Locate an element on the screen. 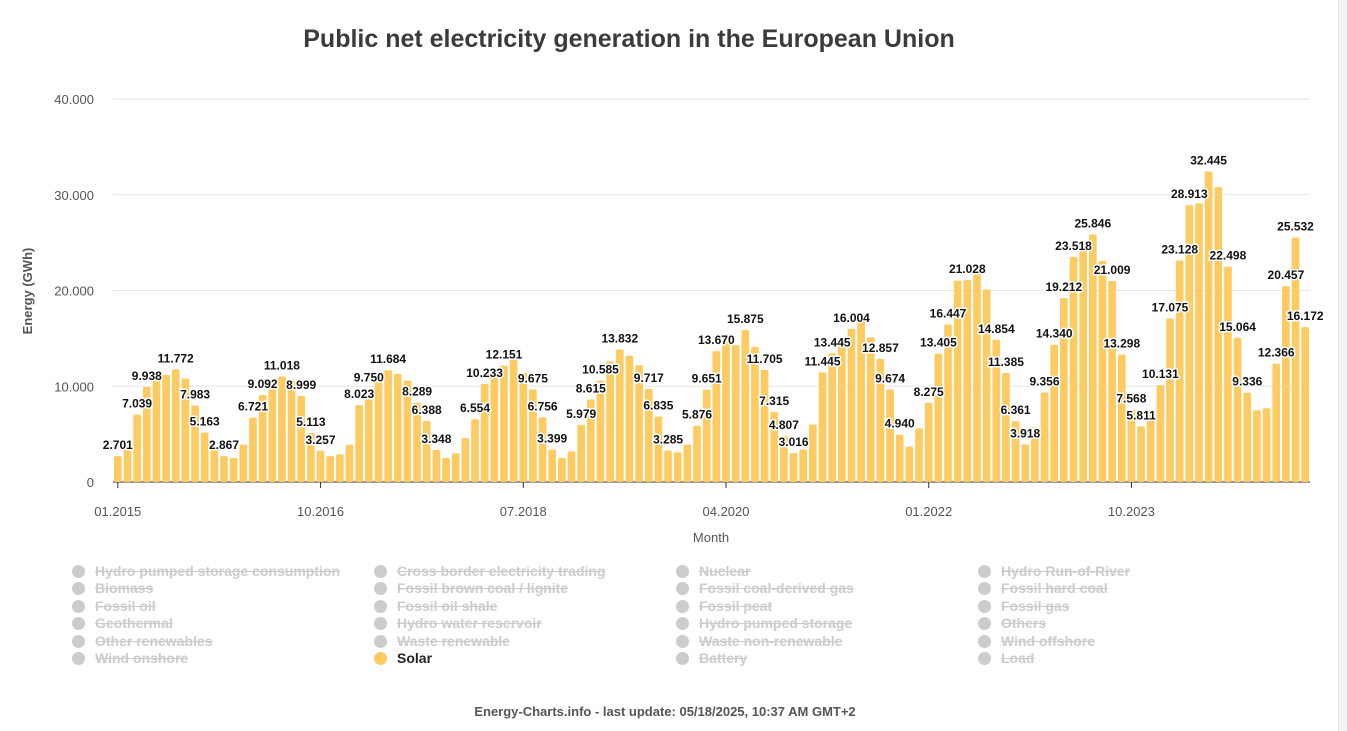  legend-item-wind-offshore: Wind offshore is located at coordinates (1036, 641).